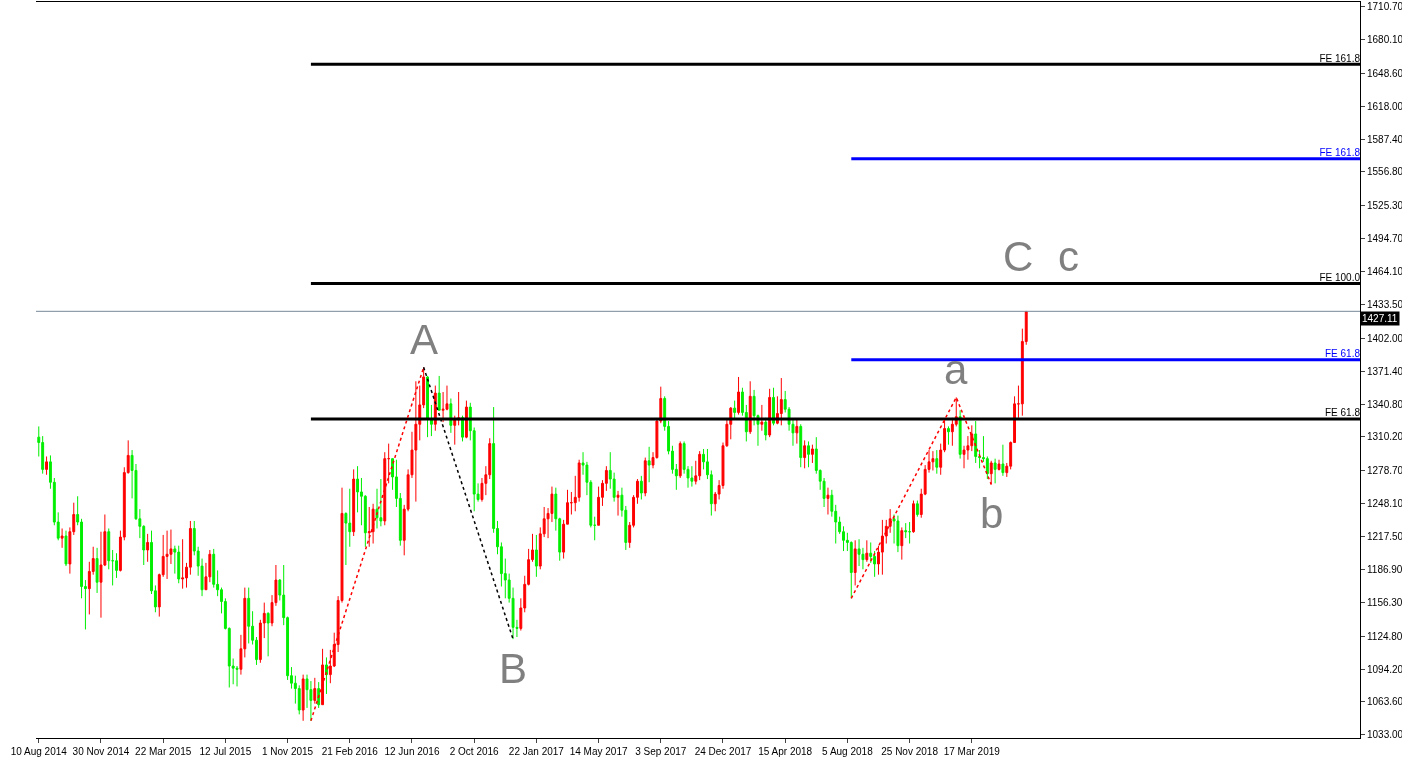  What do you see at coordinates (424, 339) in the screenshot?
I see `annotation: A` at bounding box center [424, 339].